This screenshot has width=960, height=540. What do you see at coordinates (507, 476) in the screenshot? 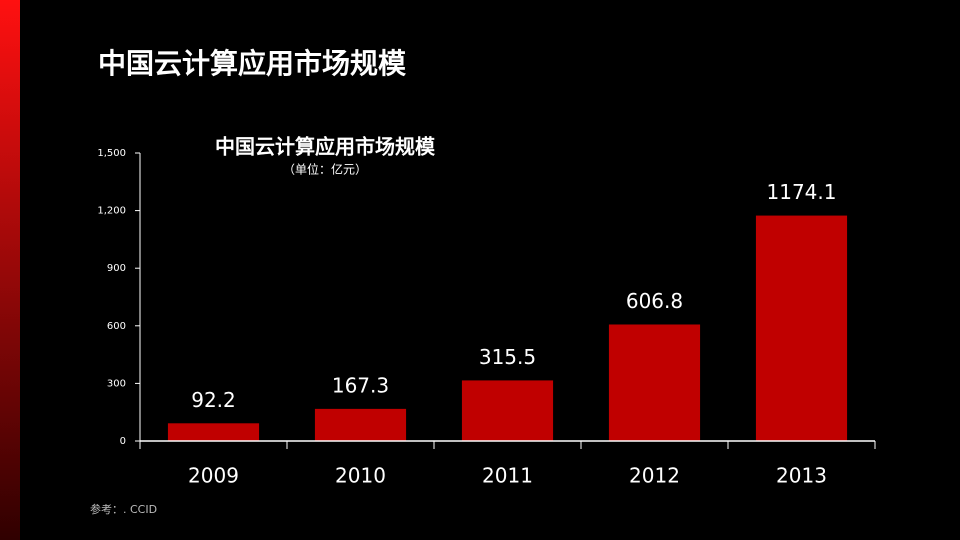
I see `x-tick-label: 2011` at bounding box center [507, 476].